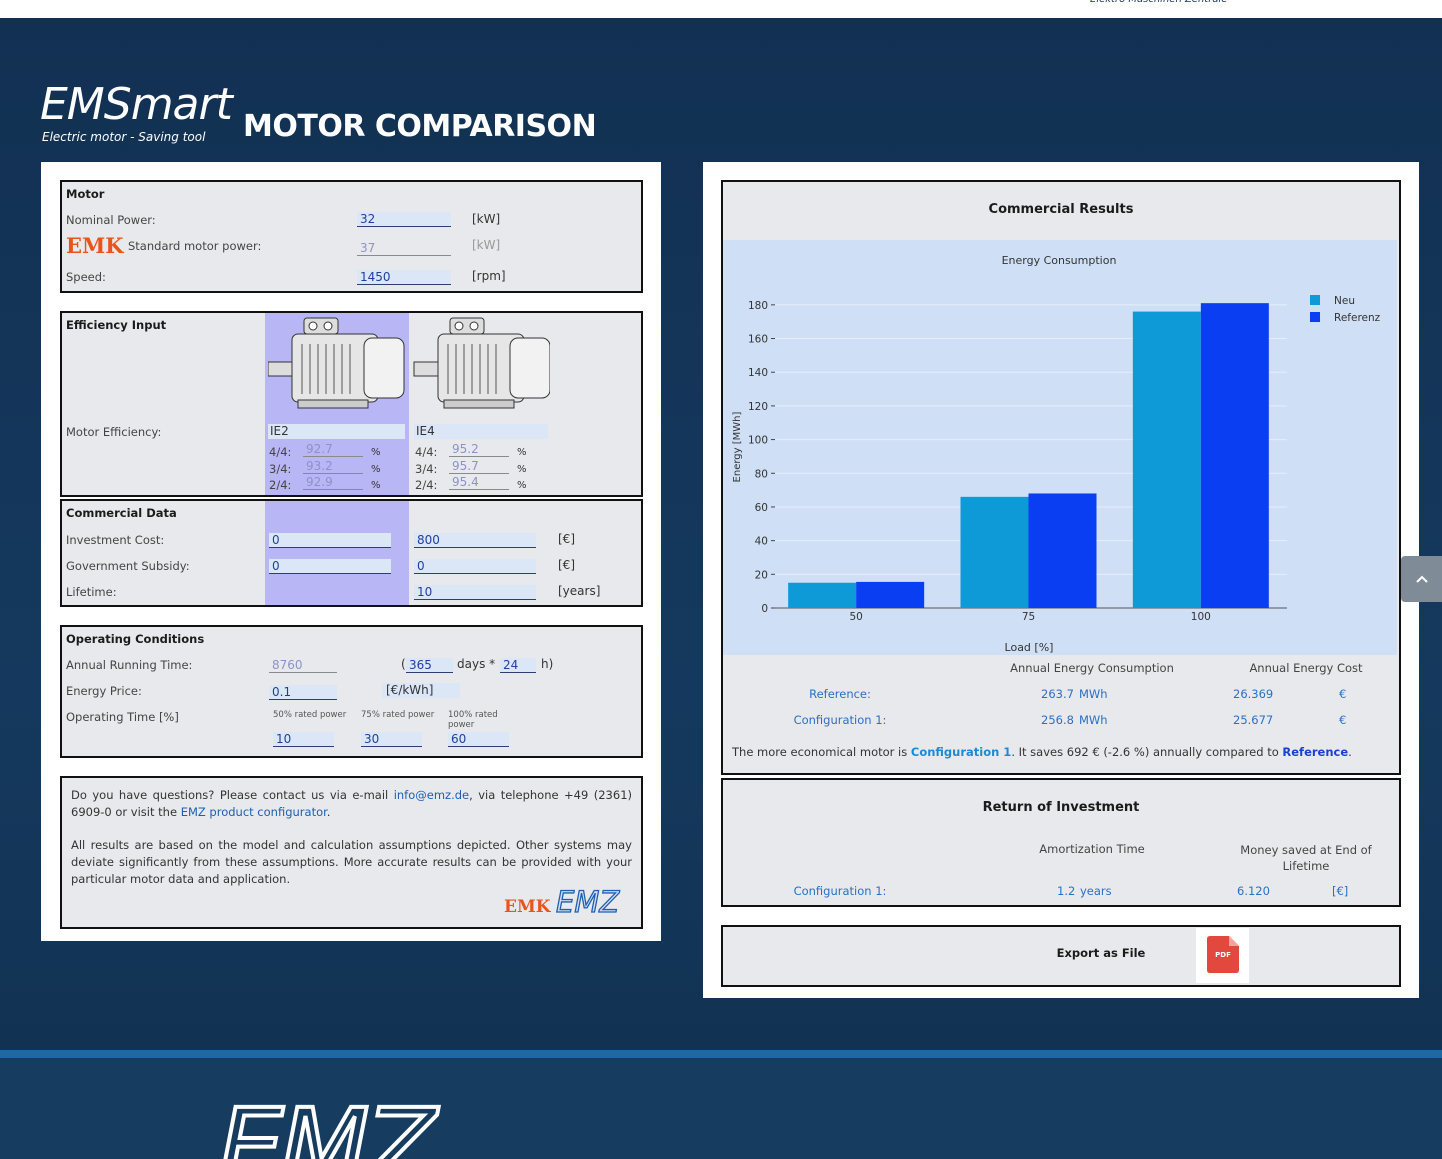  Describe the element at coordinates (409, 363) in the screenshot. I see `motor-images` at that location.